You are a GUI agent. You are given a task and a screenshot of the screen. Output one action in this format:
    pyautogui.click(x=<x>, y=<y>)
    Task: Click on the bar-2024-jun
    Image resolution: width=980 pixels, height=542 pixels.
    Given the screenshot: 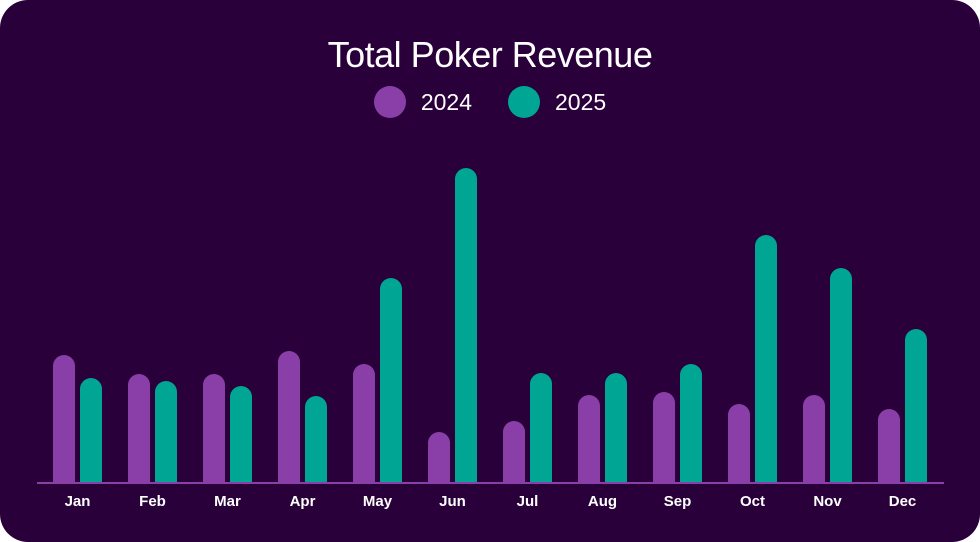 What is the action you would take?
    pyautogui.click(x=439, y=457)
    